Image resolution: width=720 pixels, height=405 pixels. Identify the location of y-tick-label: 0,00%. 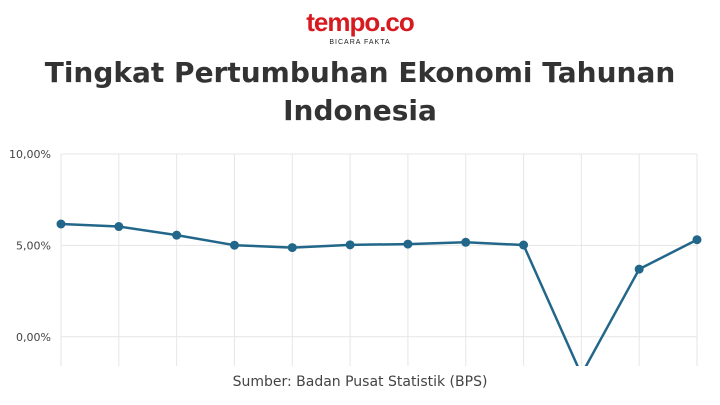
(33, 337).